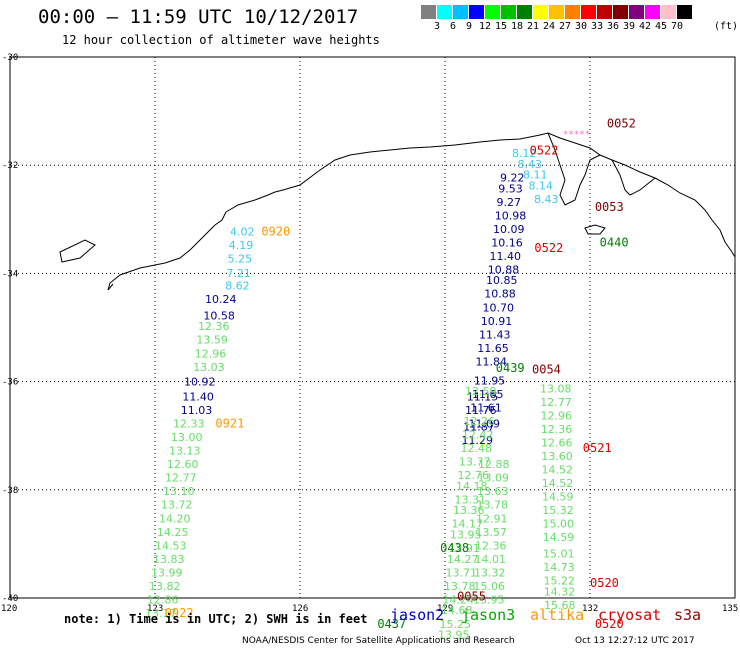  What do you see at coordinates (10, 491) in the screenshot?
I see `lat-label: -38` at bounding box center [10, 491].